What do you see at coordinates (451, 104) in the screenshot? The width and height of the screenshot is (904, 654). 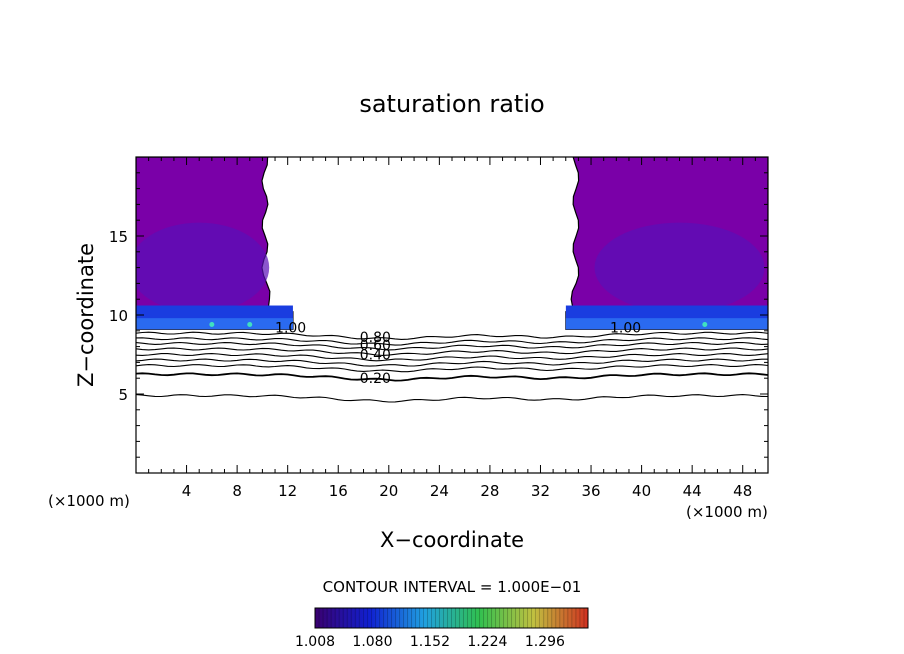 I see `chart-title: saturation ratio` at bounding box center [451, 104].